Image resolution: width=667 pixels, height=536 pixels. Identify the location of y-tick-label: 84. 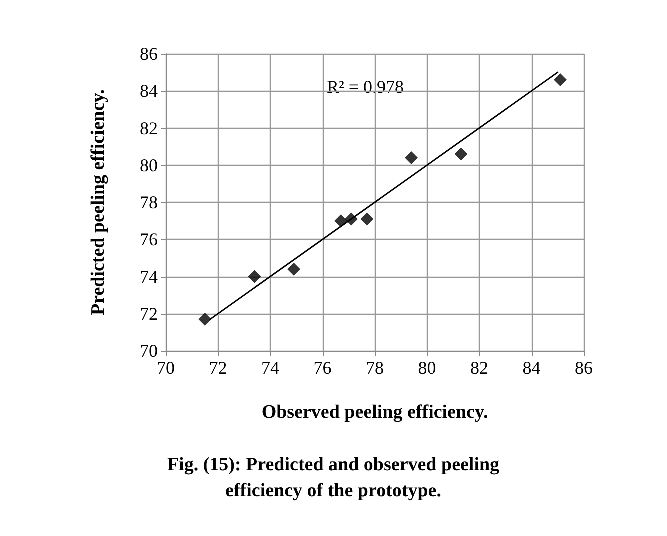
(149, 91).